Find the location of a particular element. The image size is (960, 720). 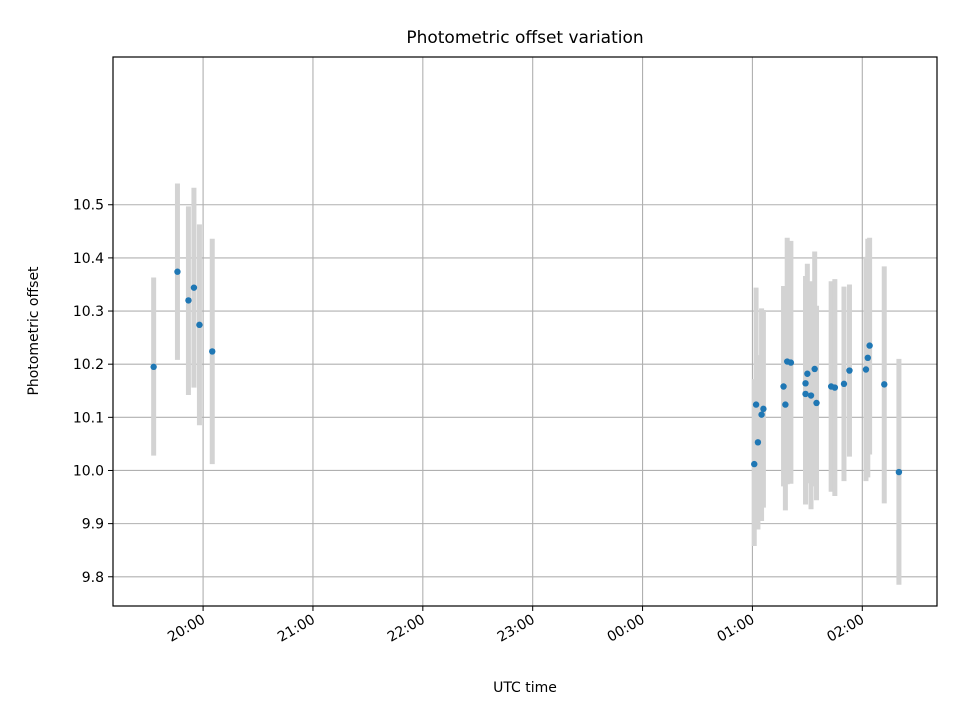

chart-title: Photometric offset variation is located at coordinates (524, 38).